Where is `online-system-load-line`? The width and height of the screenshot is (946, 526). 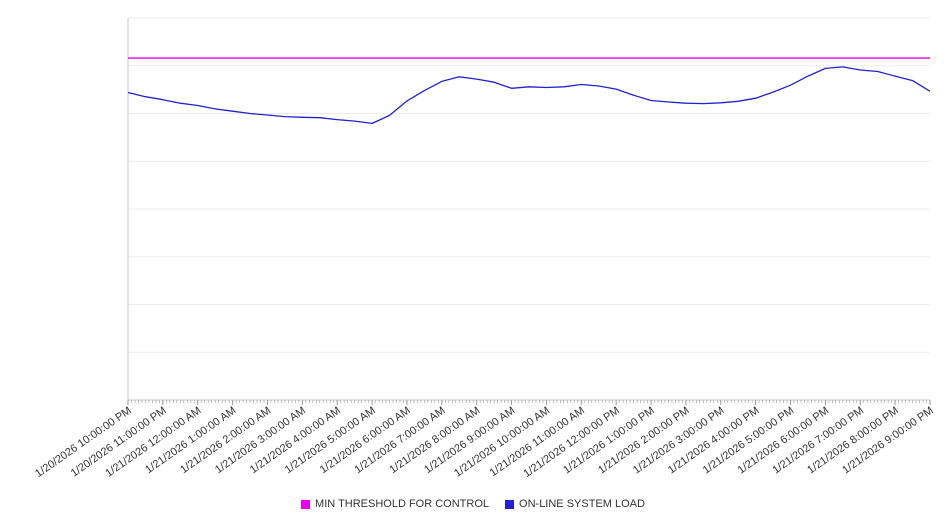
online-system-load-line is located at coordinates (529, 95).